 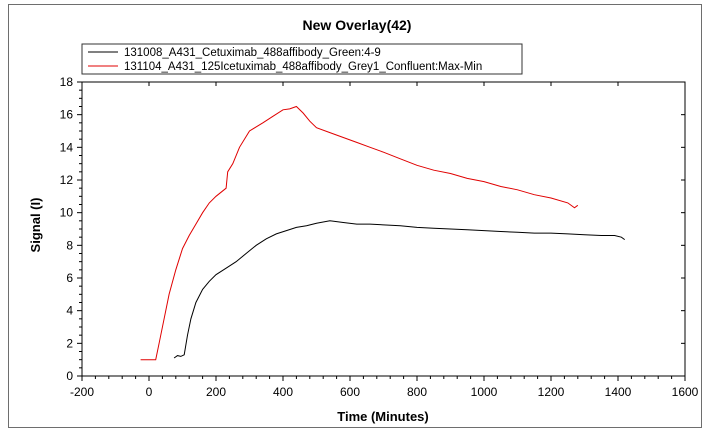 What do you see at coordinates (685, 392) in the screenshot?
I see `x-tick-label: 1600` at bounding box center [685, 392].